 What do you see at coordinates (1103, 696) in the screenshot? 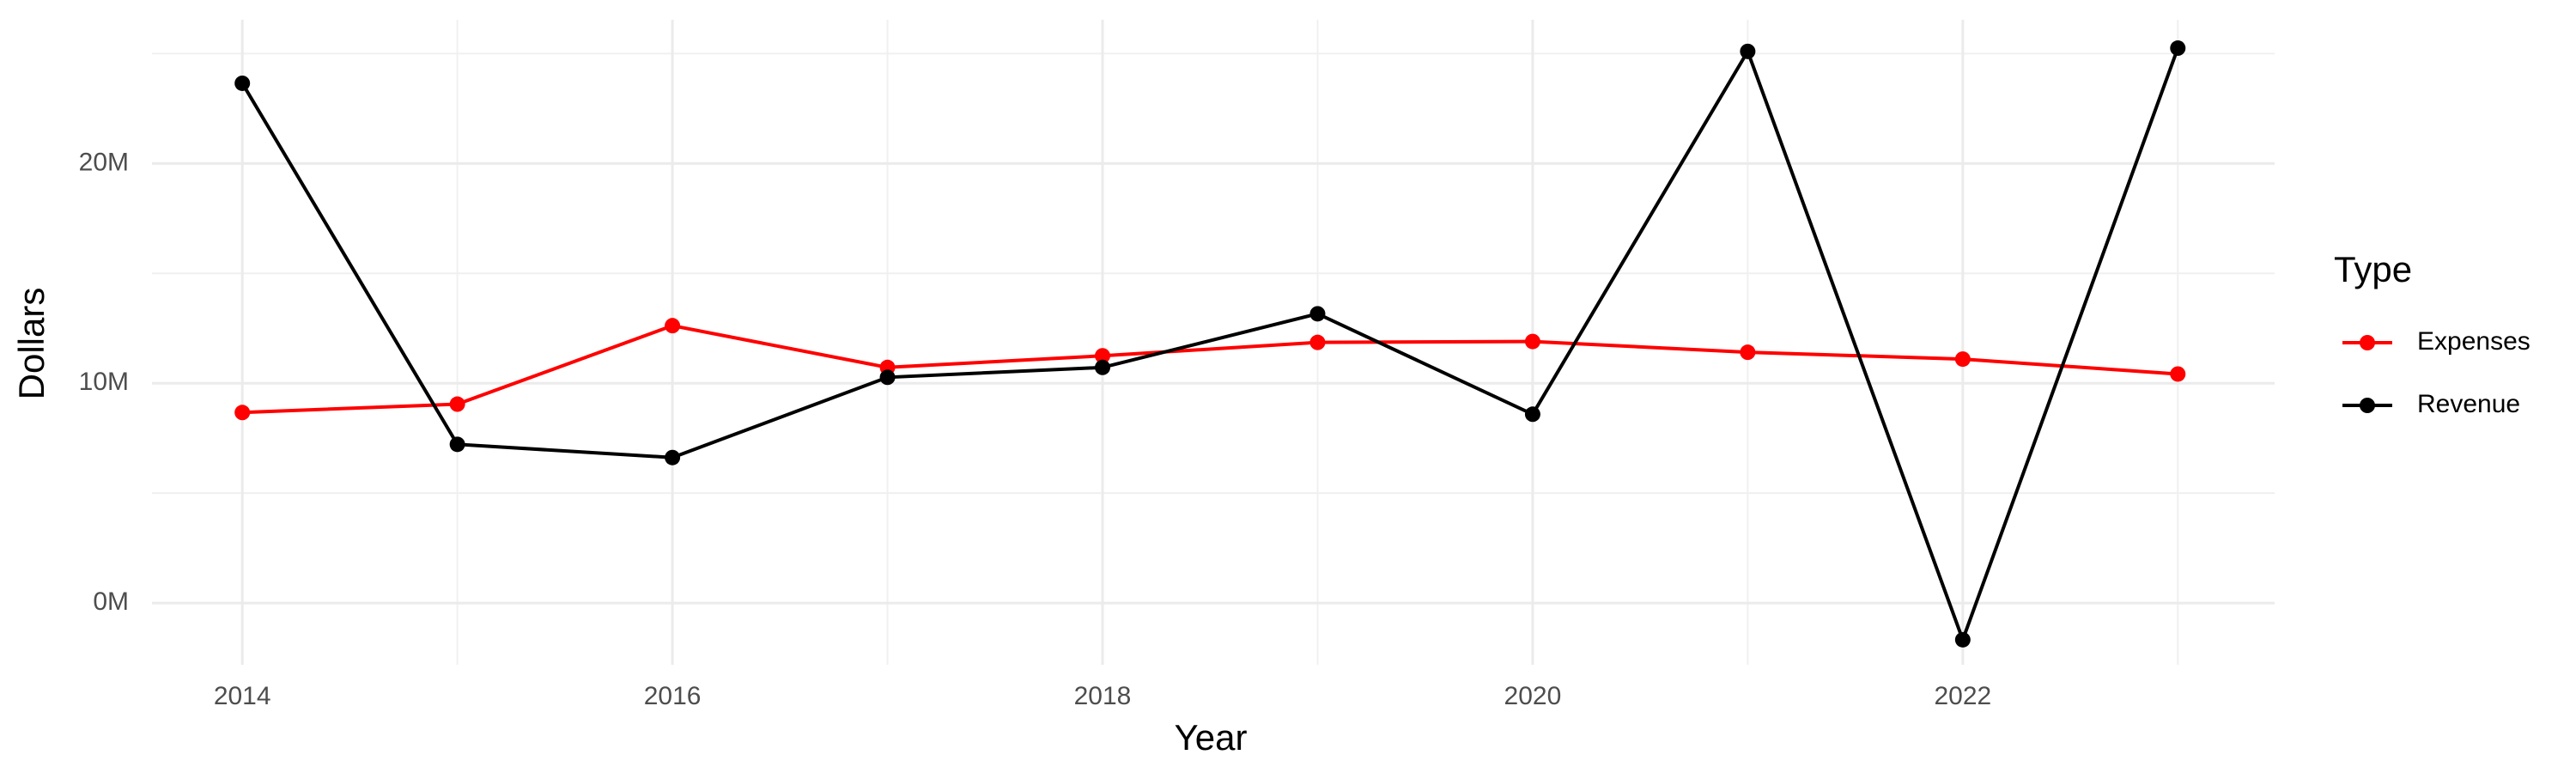
I see `x-tick-label: 2018` at bounding box center [1103, 696].